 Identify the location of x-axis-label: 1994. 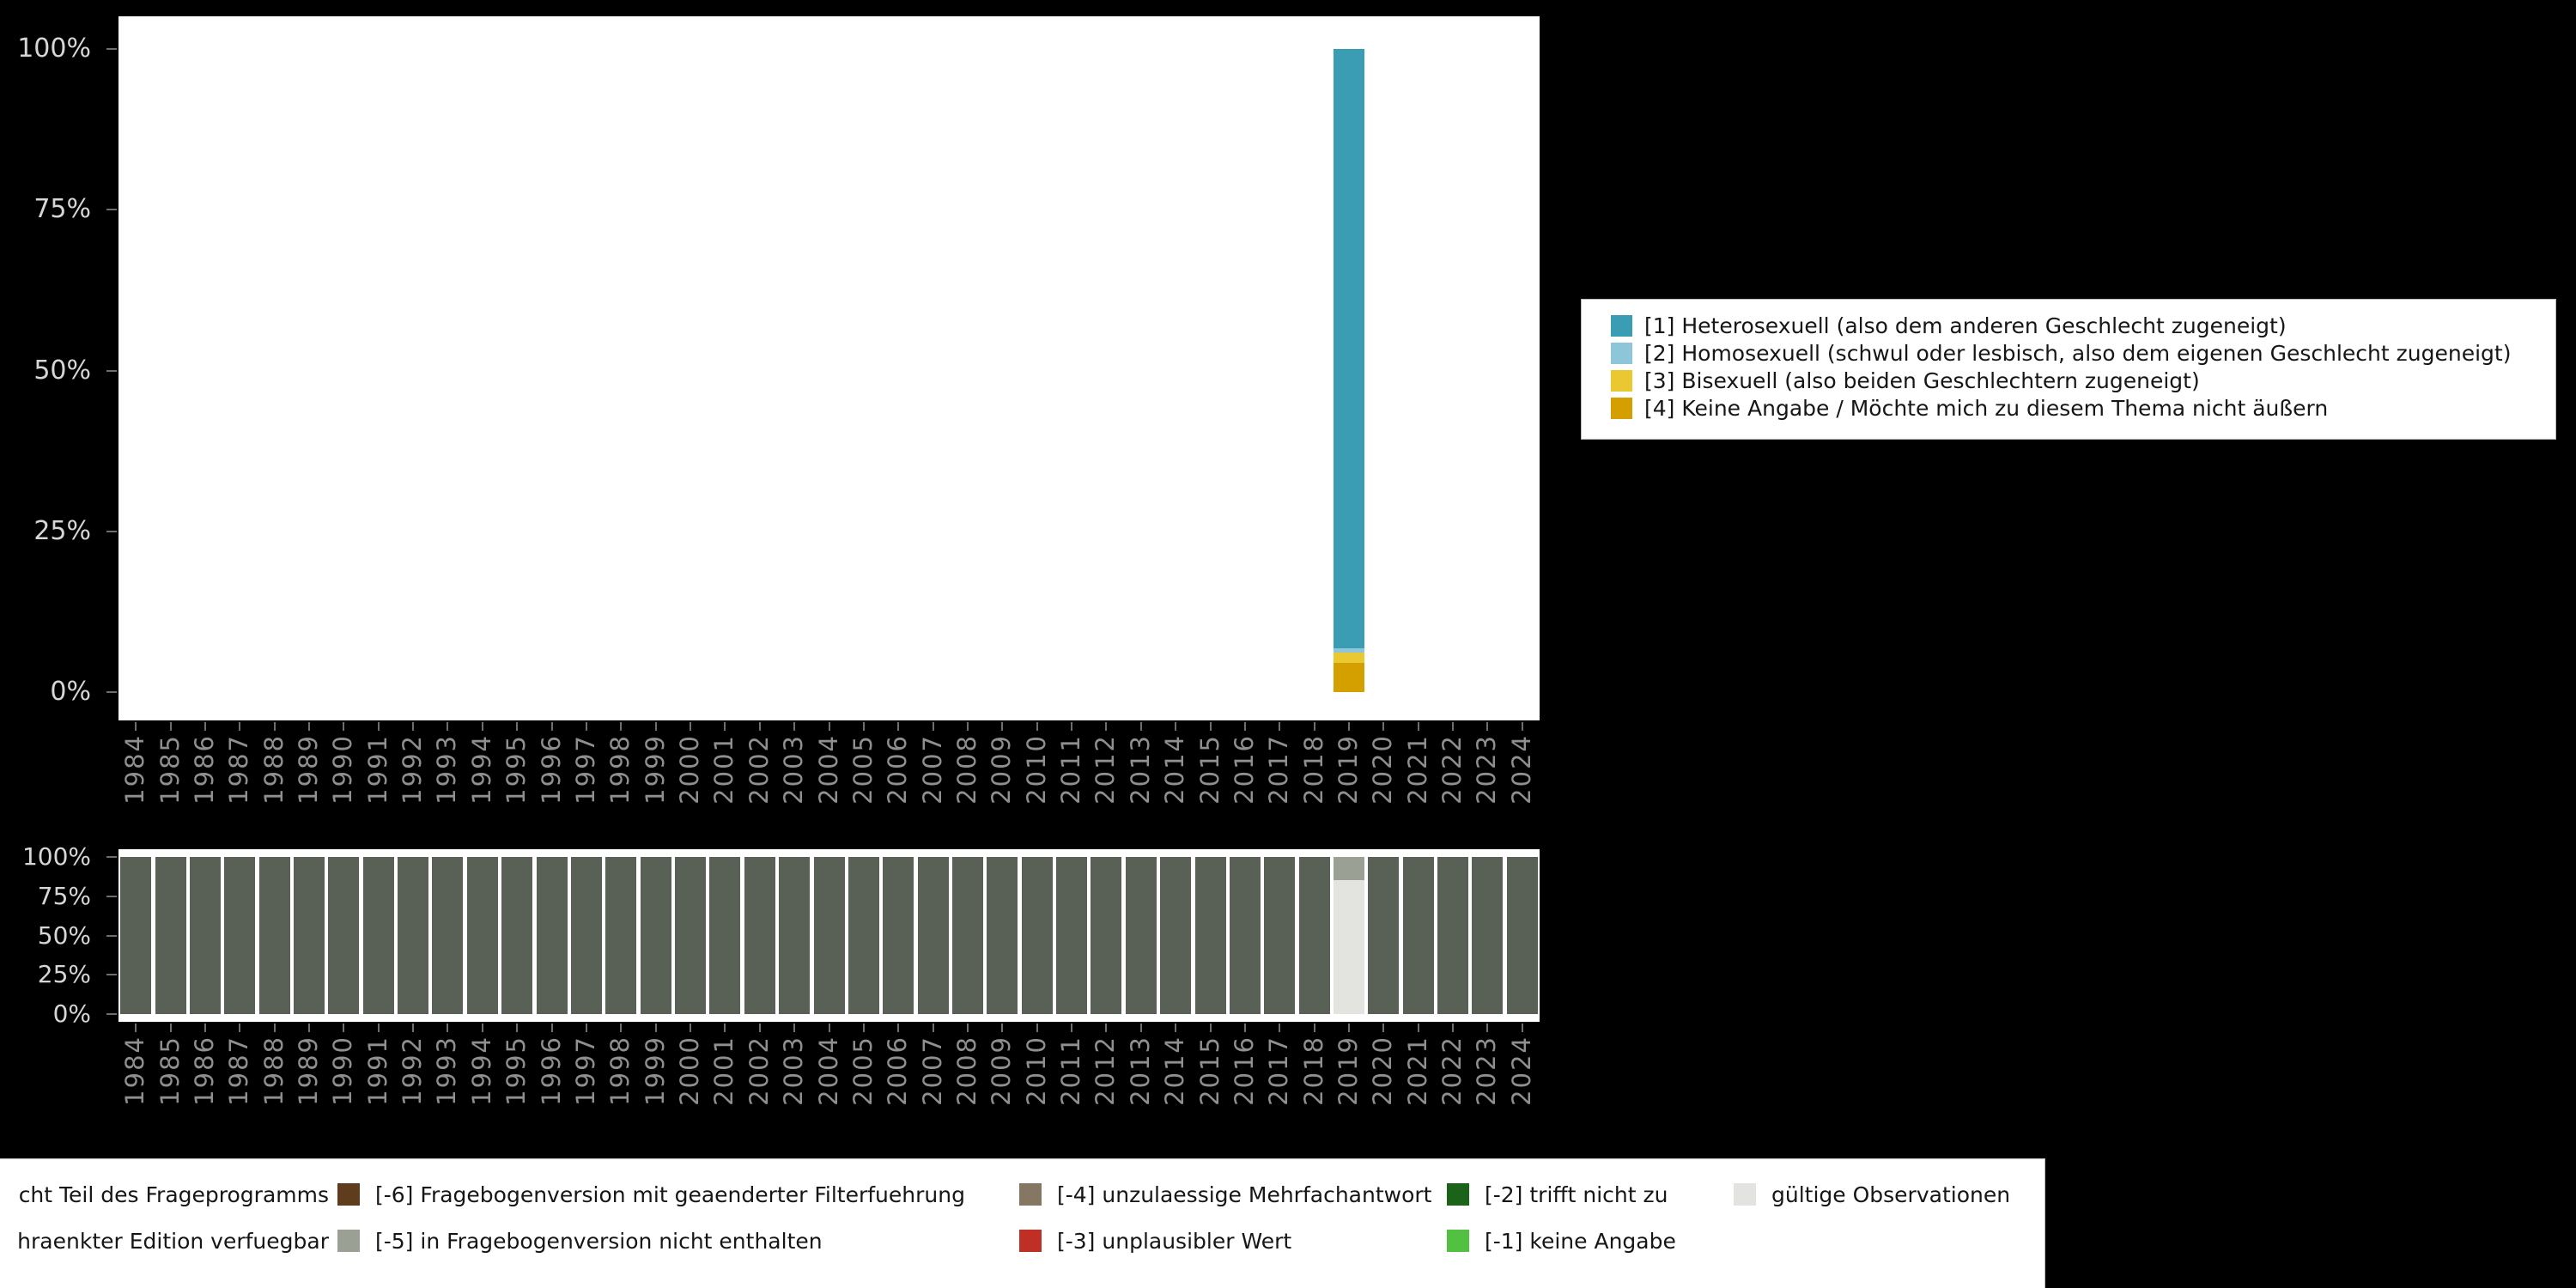
(481, 770).